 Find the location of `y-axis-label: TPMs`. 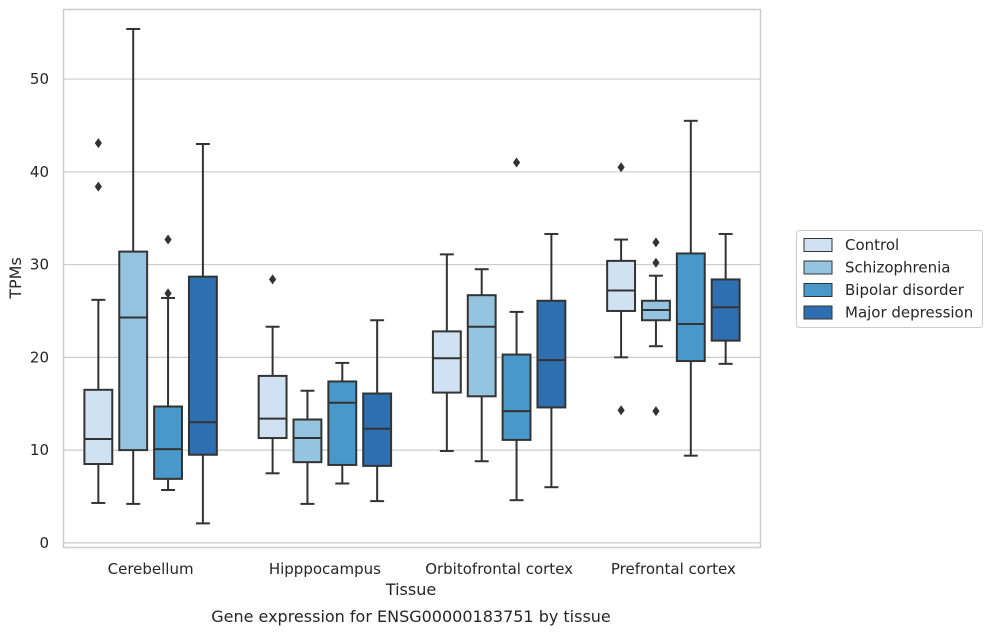

y-axis-label: TPMs is located at coordinates (15, 278).